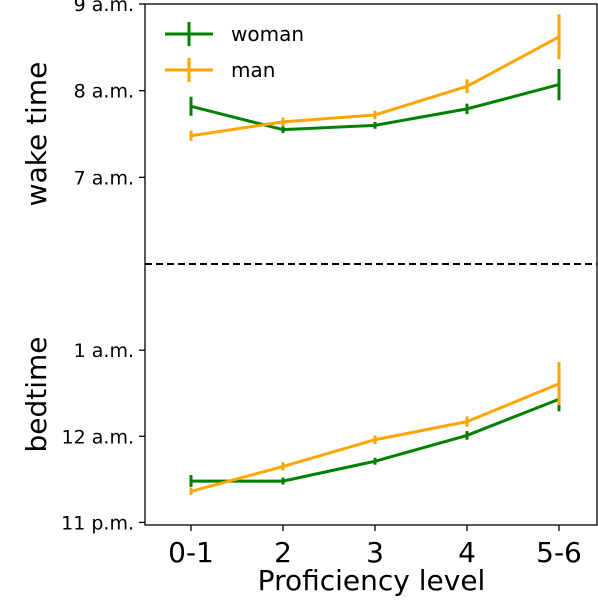 This screenshot has width=598, height=603. Describe the element at coordinates (467, 552) in the screenshot. I see `x-tick-label: 4` at that location.